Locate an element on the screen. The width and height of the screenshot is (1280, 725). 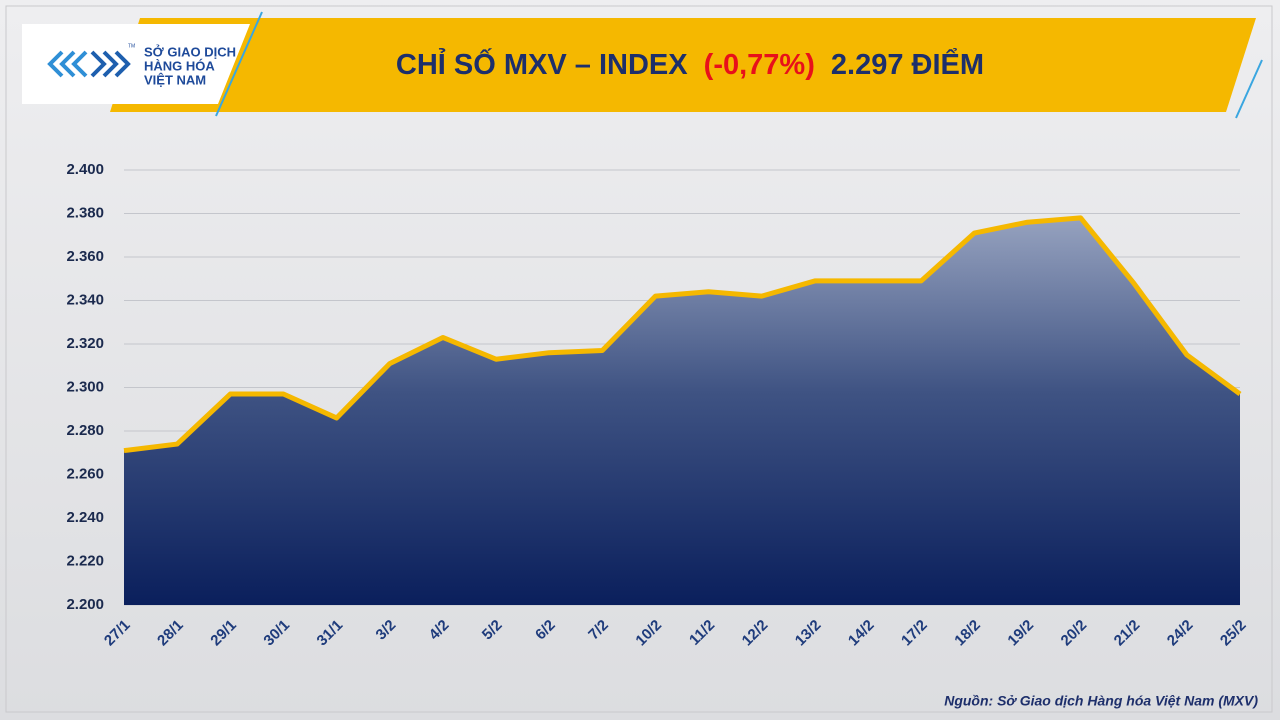
logo-icon is located at coordinates (89, 64).